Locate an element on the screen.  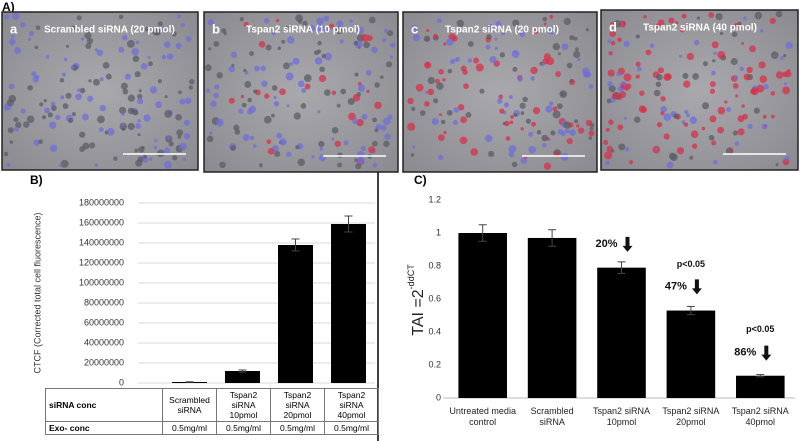
table-cell: 0.5mg/ml is located at coordinates (297, 428).